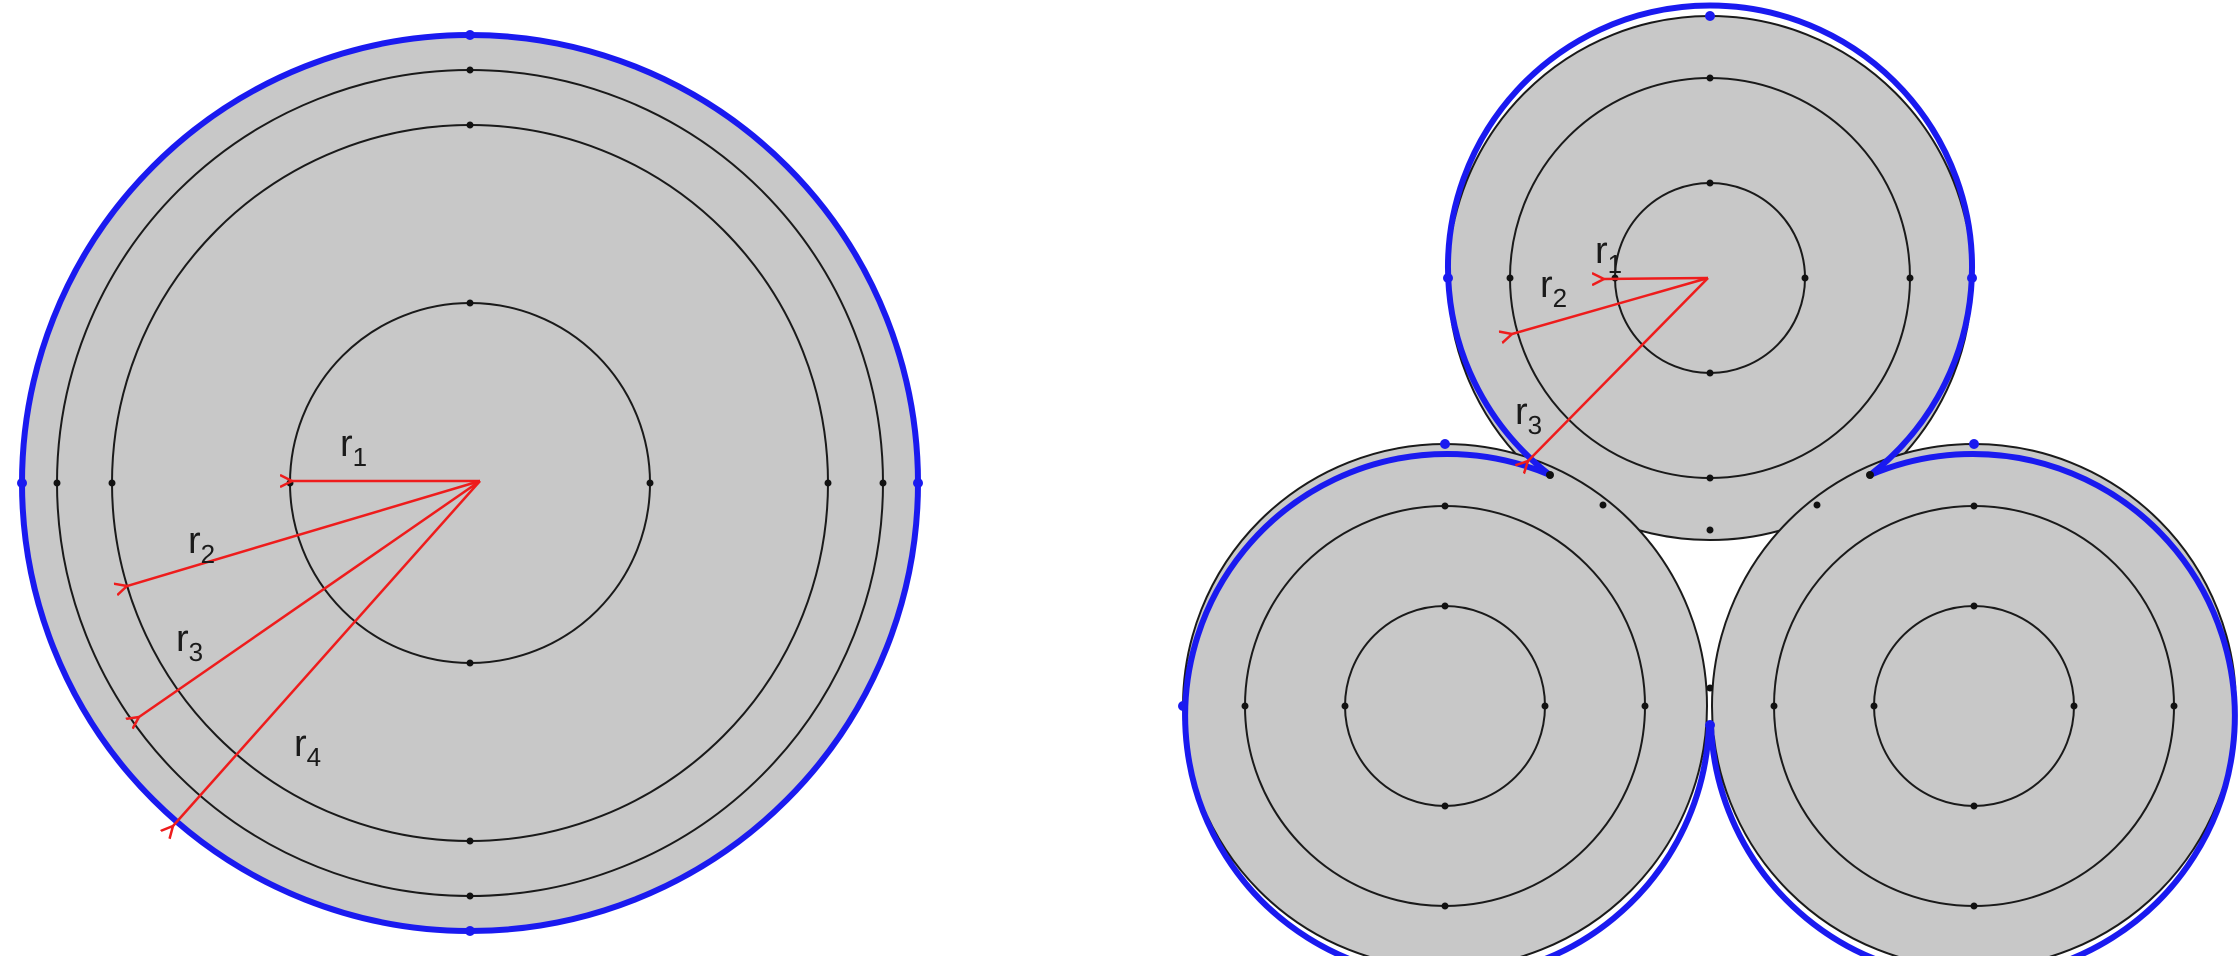 The width and height of the screenshot is (2239, 956). I want to click on label-r4: r4, so click(307, 747).